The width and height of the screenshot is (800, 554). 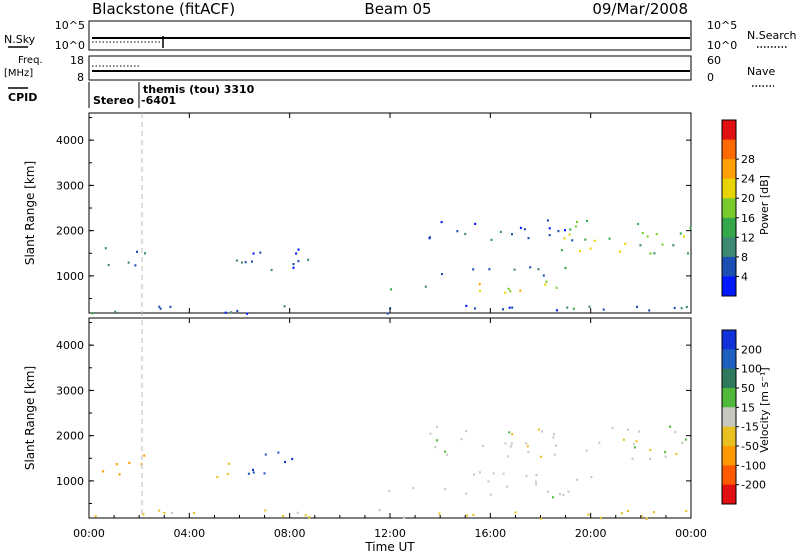 What do you see at coordinates (750, 427) in the screenshot?
I see `colorbar-tick-label: -15` at bounding box center [750, 427].